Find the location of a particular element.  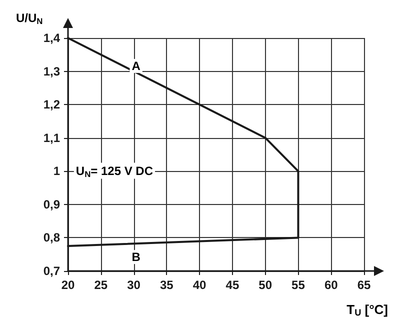

x-tick-label: 30 is located at coordinates (134, 285).